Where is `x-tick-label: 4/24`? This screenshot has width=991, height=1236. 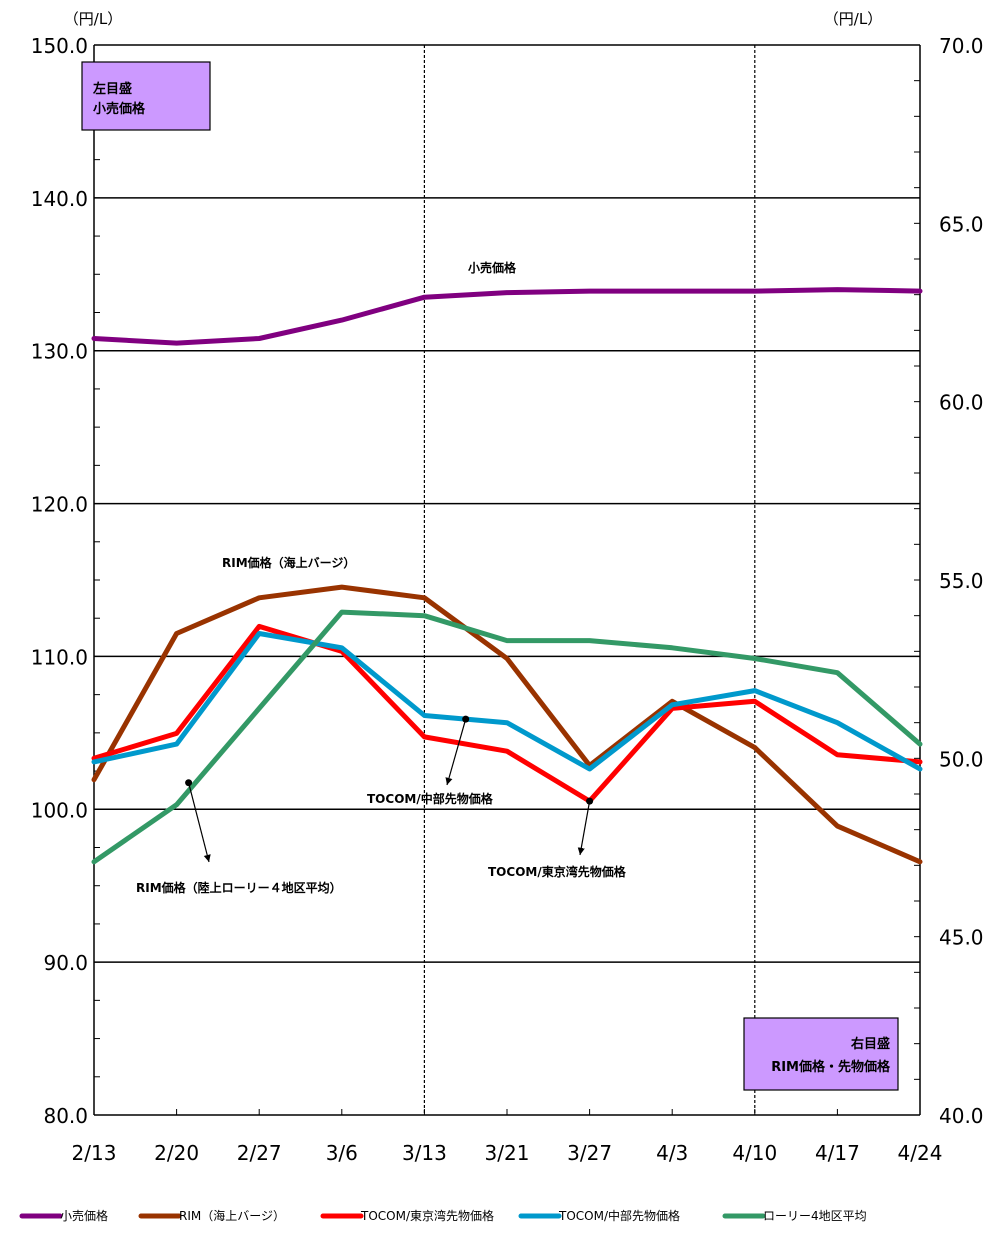 x-tick-label: 4/24 is located at coordinates (920, 1153).